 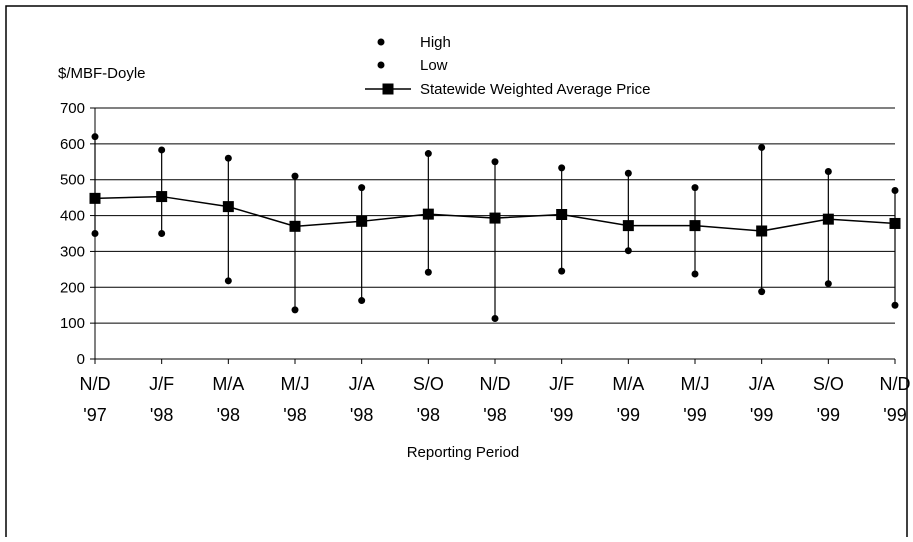 What do you see at coordinates (294, 415) in the screenshot?
I see `x-tick-label-bottom-3: '98` at bounding box center [294, 415].